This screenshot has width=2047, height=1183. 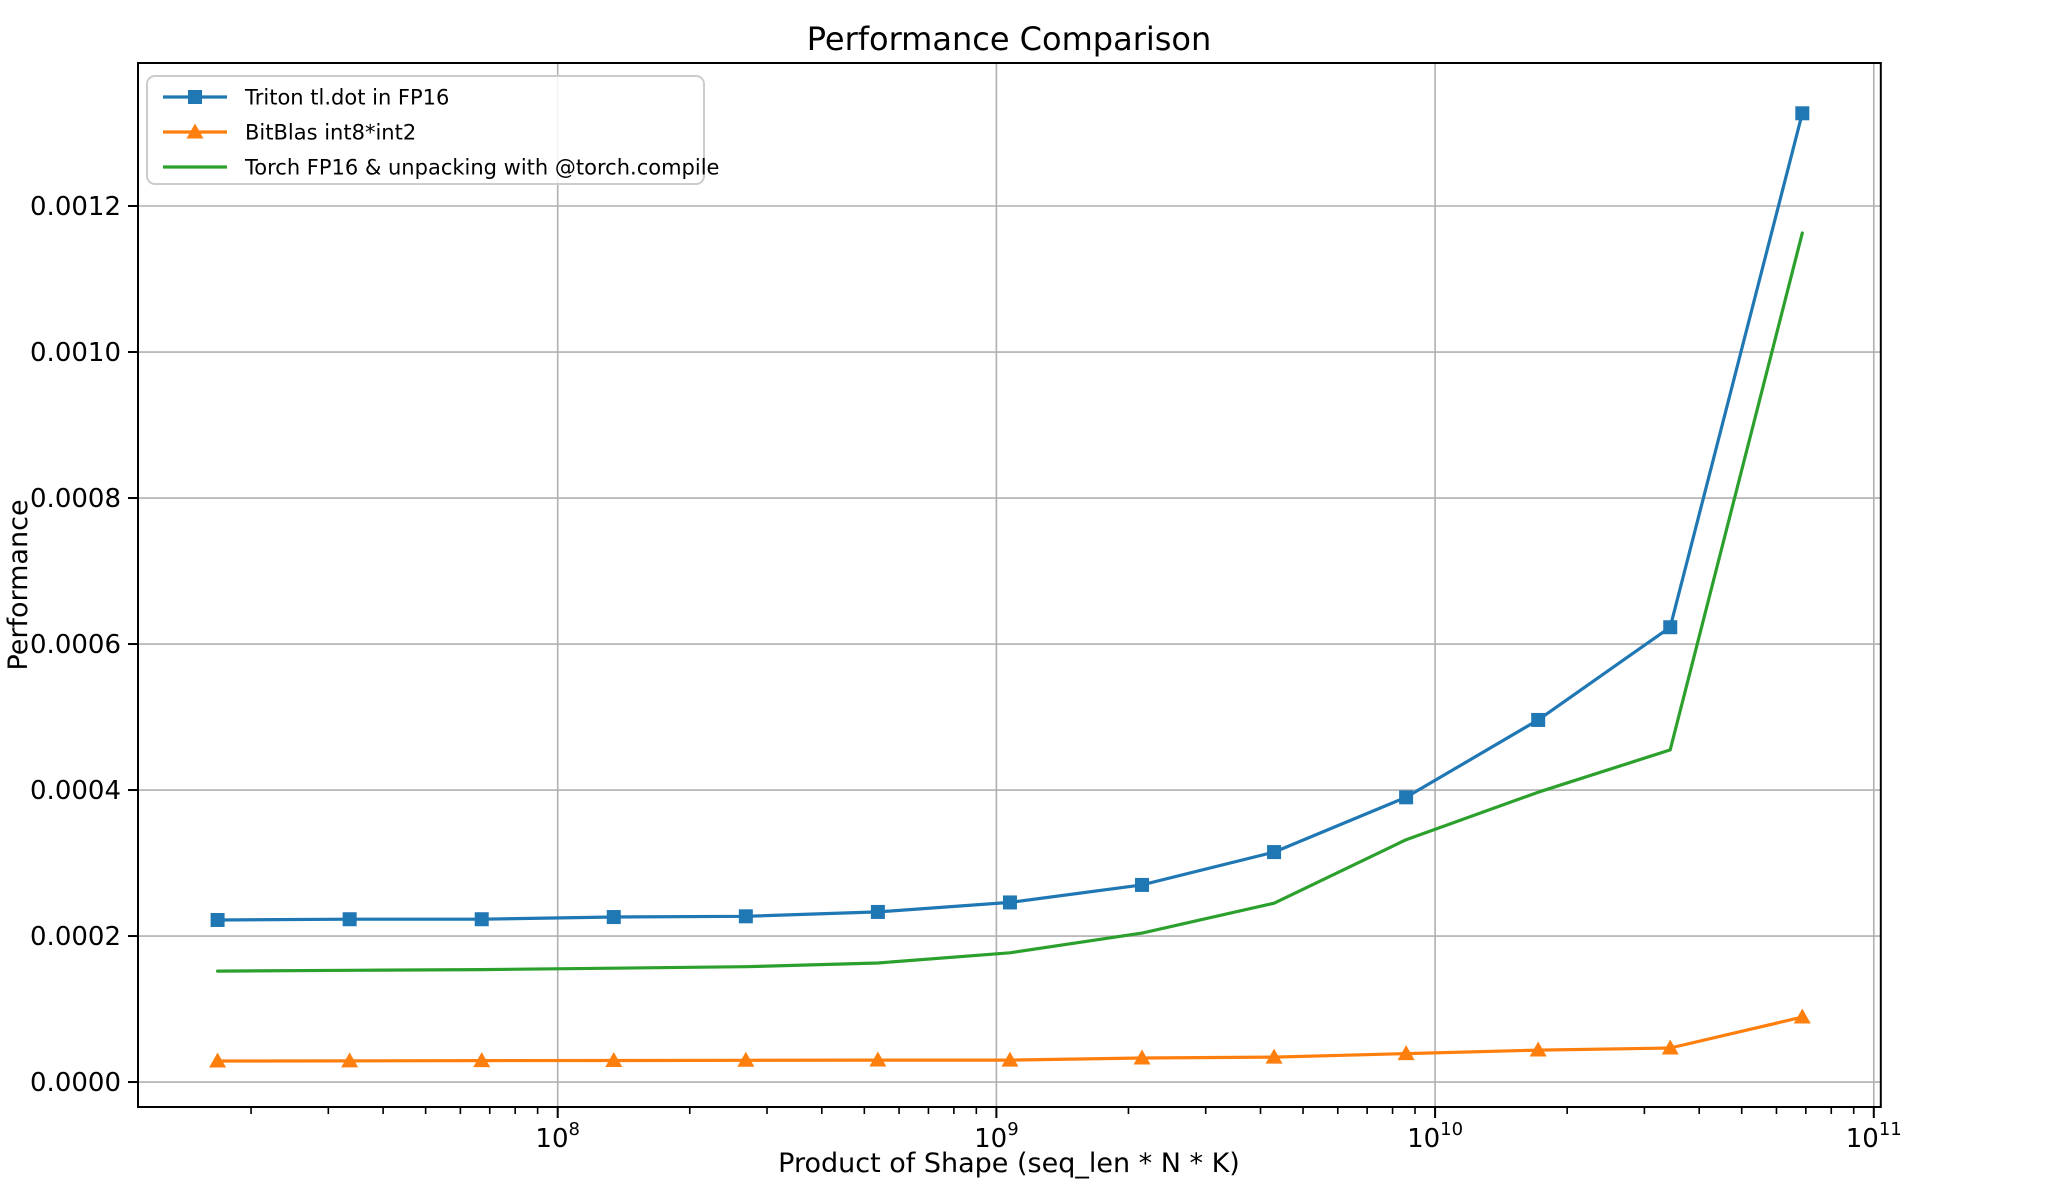 What do you see at coordinates (195, 131) in the screenshot?
I see `legend-triangle-marker-icon` at bounding box center [195, 131].